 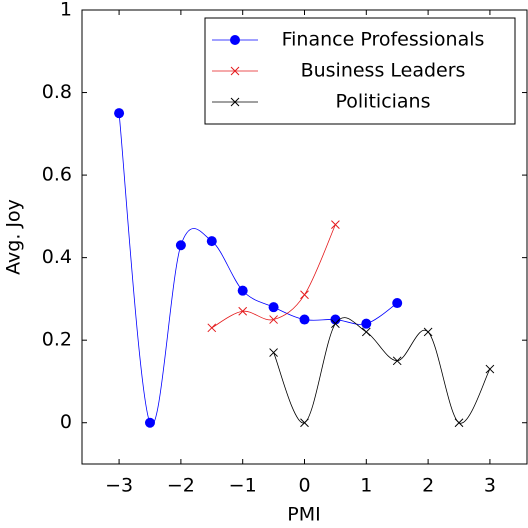 I want to click on y-tick-label: 0.2, so click(x=57, y=340).